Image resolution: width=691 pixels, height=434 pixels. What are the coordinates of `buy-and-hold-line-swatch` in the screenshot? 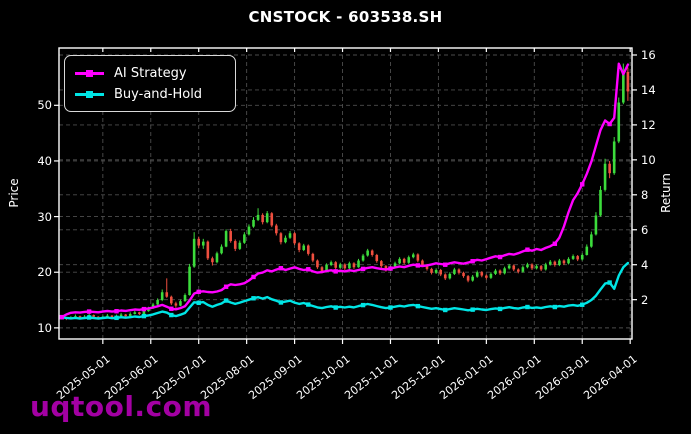 It's located at (89, 94).